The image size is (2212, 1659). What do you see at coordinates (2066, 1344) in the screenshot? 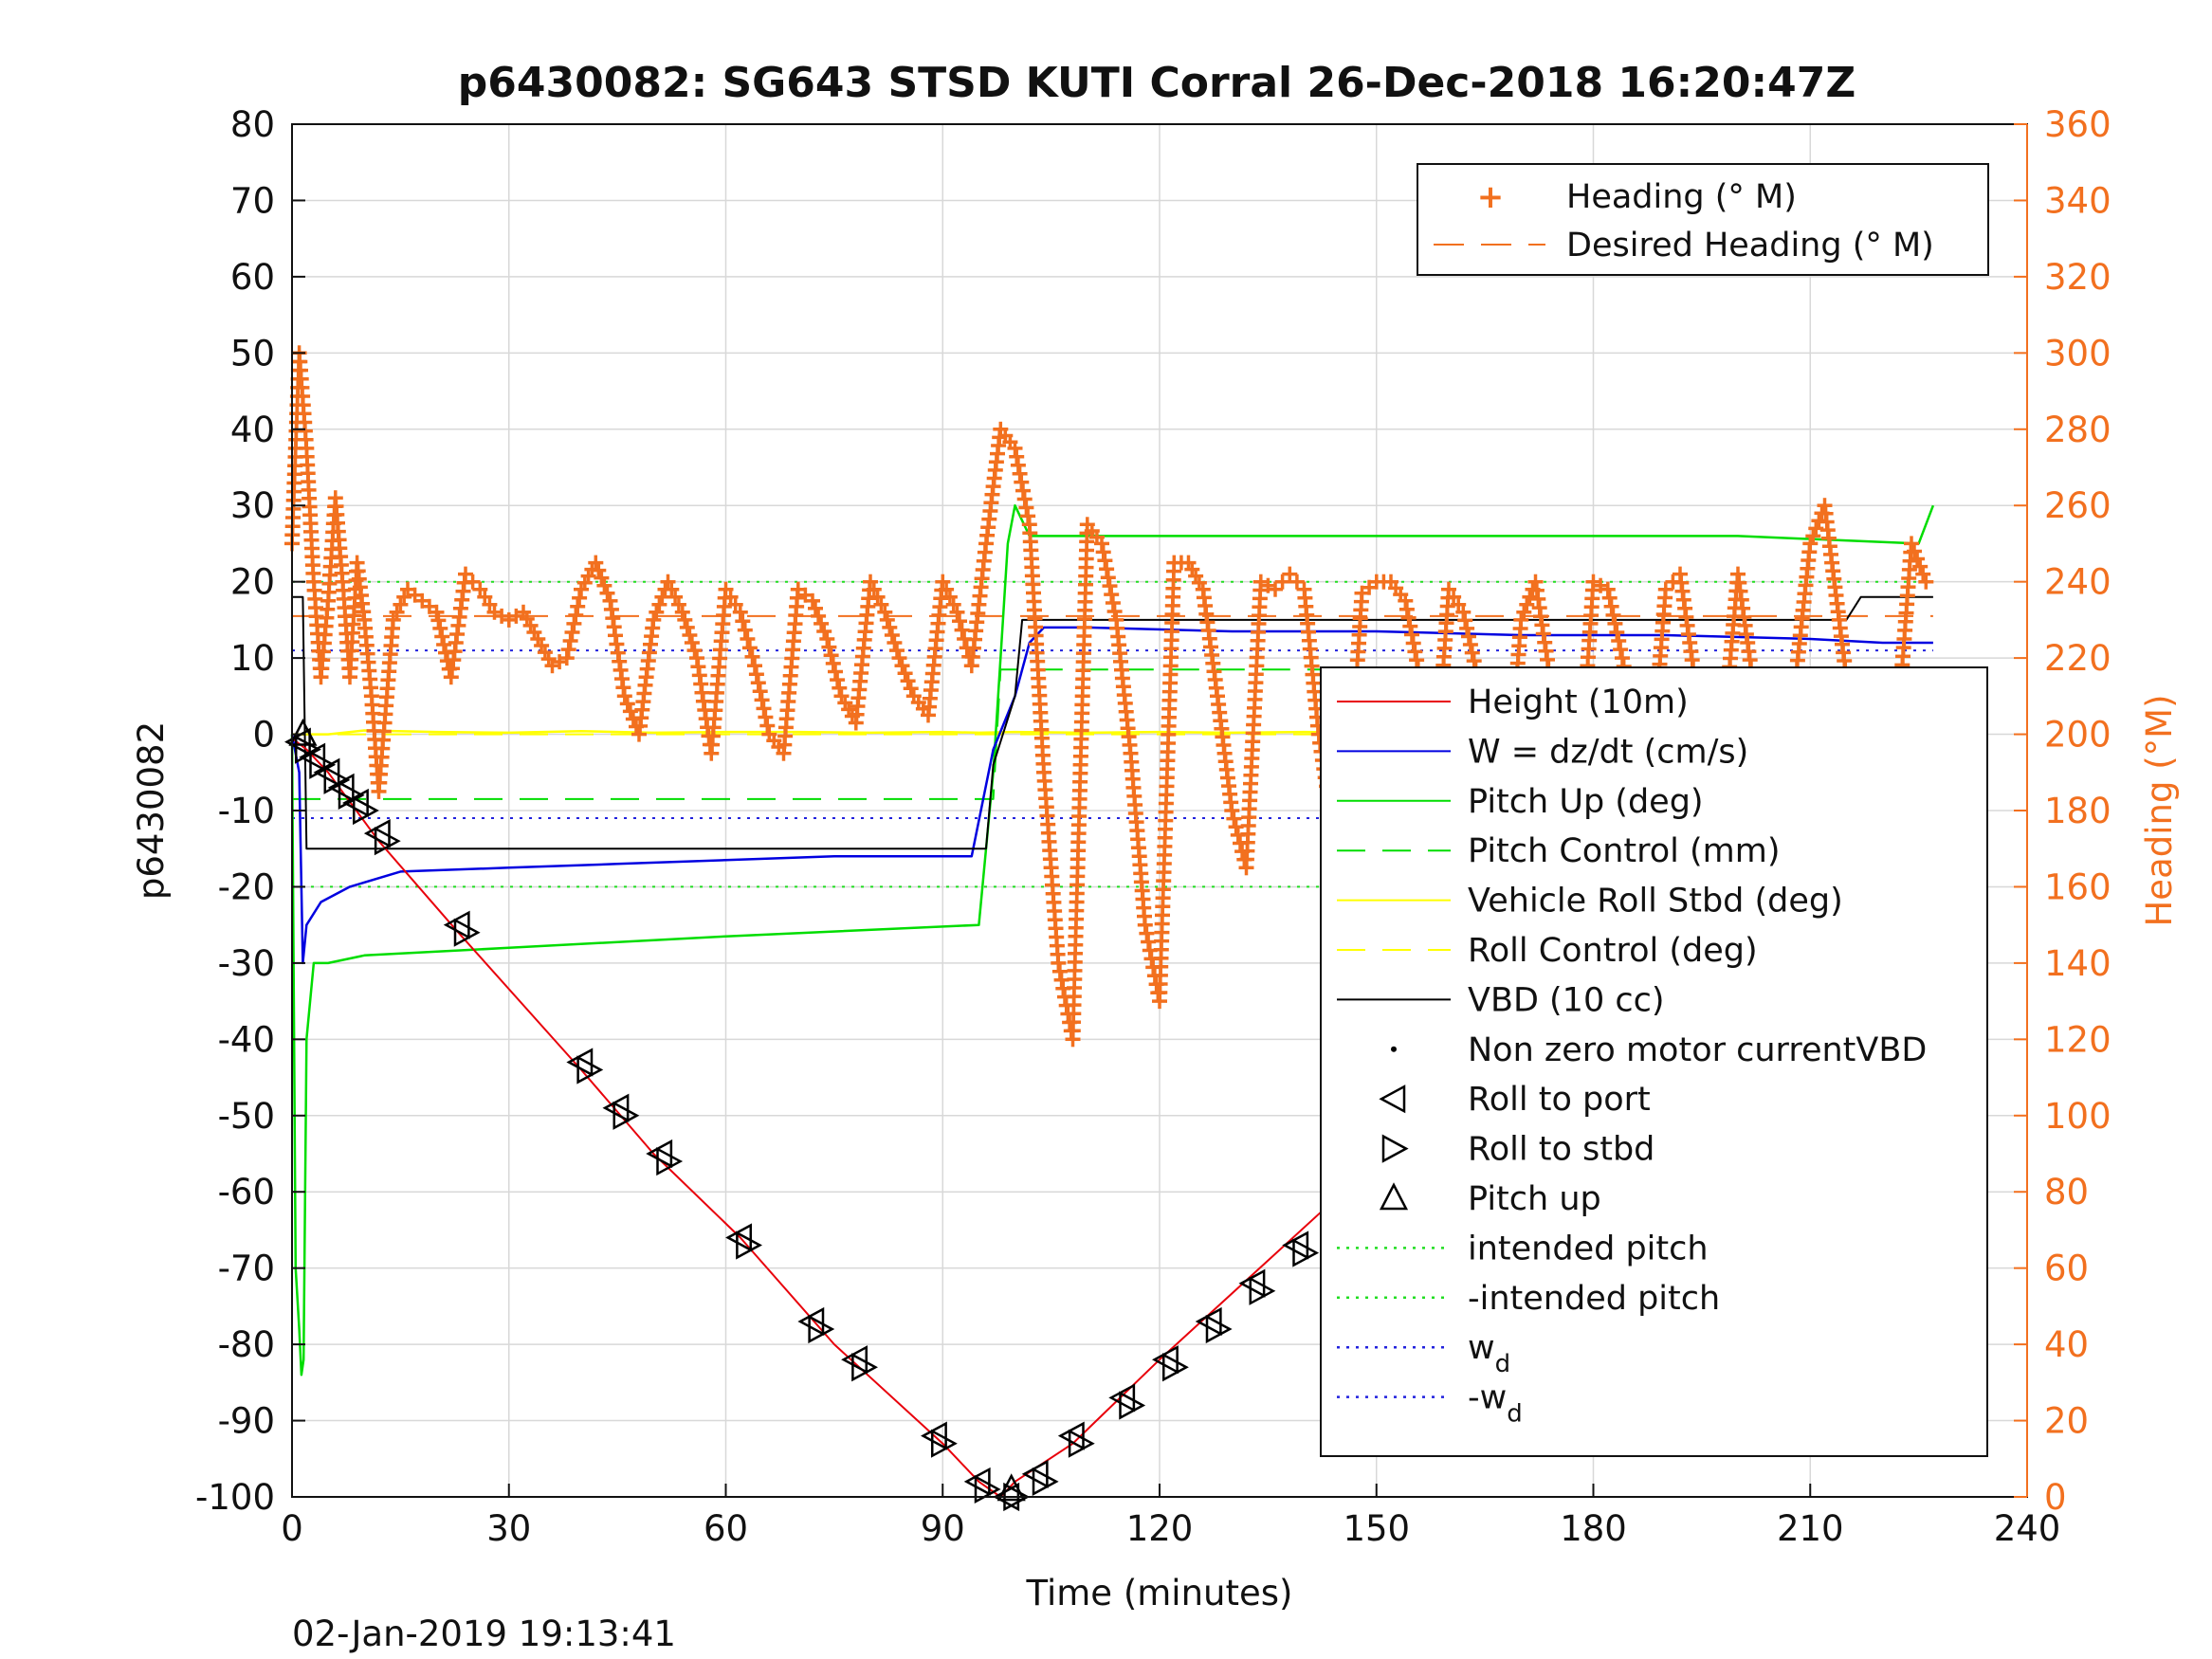
I see `y-right-tick-label: 40` at bounding box center [2066, 1344].